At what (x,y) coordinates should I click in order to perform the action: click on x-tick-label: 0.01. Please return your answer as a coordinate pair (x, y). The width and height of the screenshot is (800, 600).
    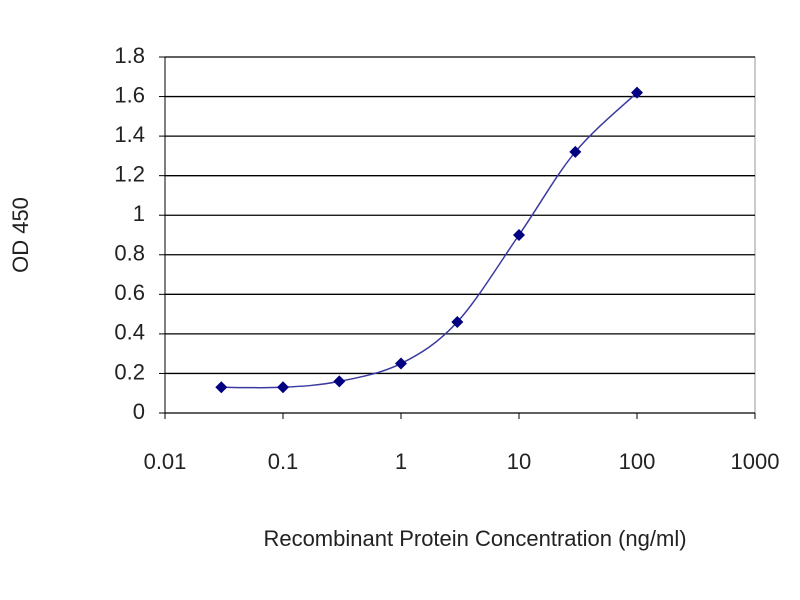
    Looking at the image, I should click on (165, 461).